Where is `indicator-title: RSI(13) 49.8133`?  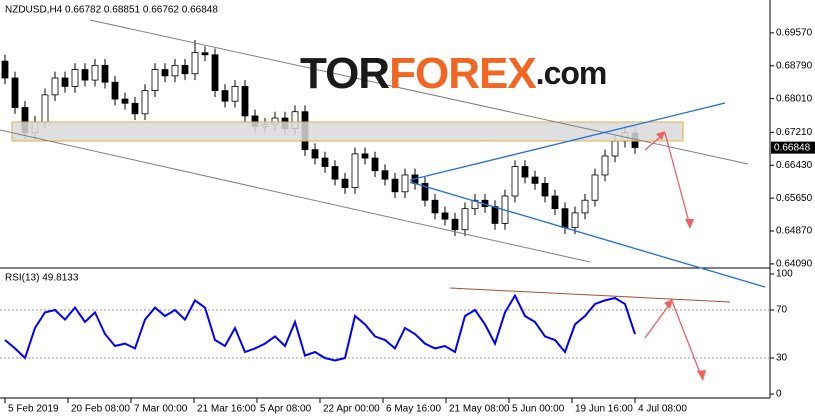
indicator-title: RSI(13) 49.8133 is located at coordinates (42, 278).